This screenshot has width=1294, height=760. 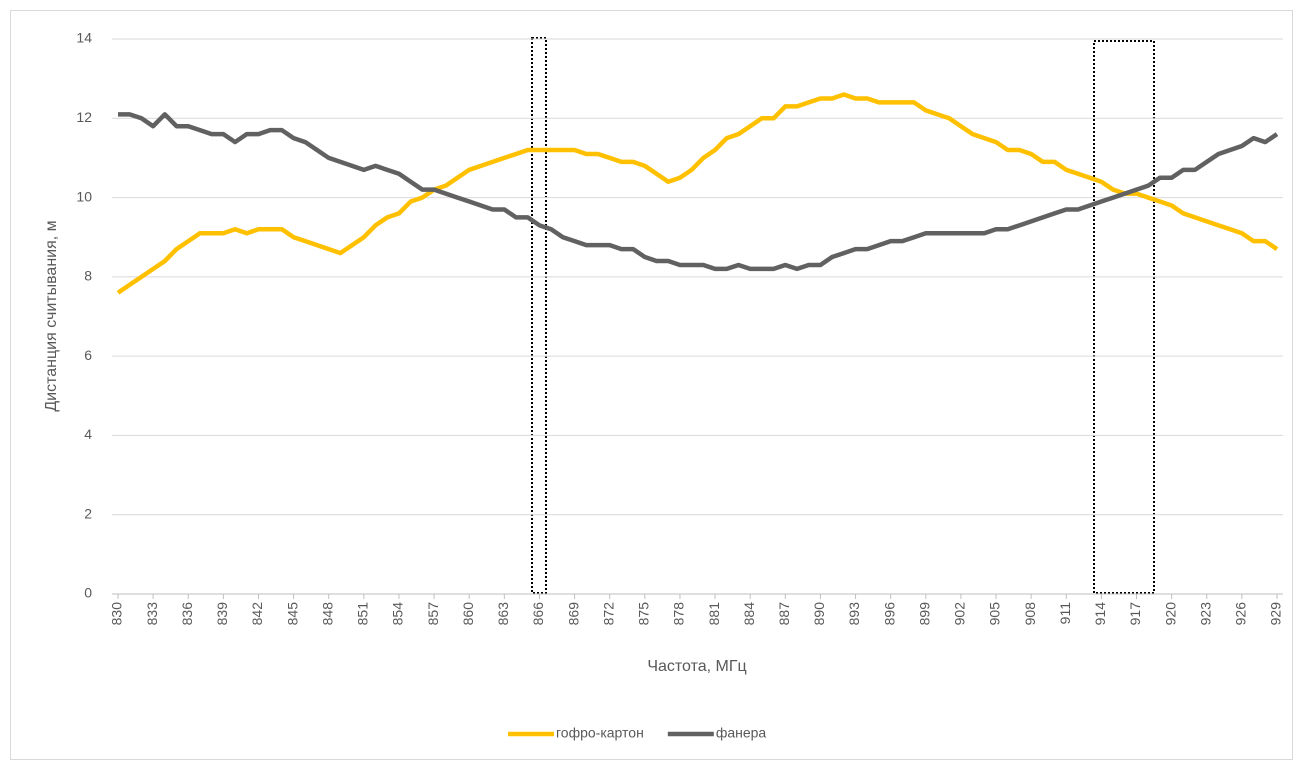 What do you see at coordinates (51, 315) in the screenshot?
I see `y-axis-title: Дистанция считывания, м` at bounding box center [51, 315].